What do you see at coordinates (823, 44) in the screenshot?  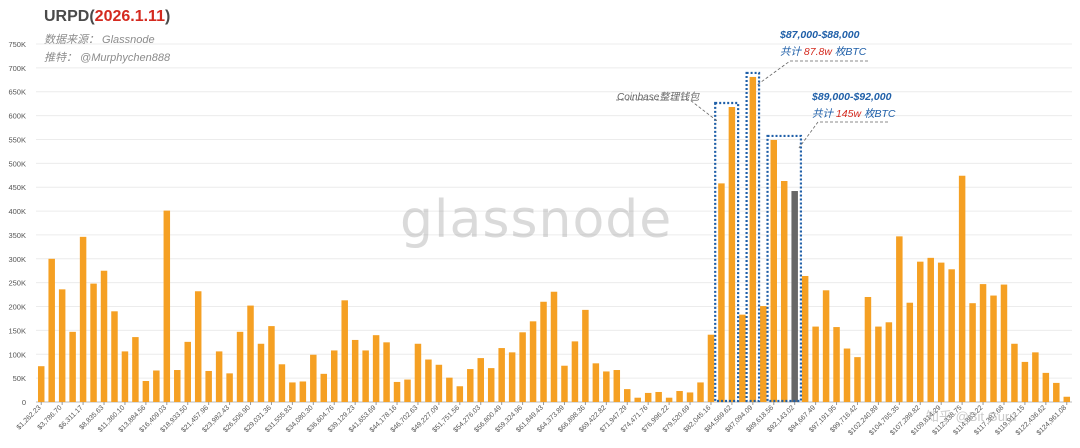 I see `box1-annotation: $87,000-$88,000 共计 87.8w 枚BTC` at bounding box center [823, 44].